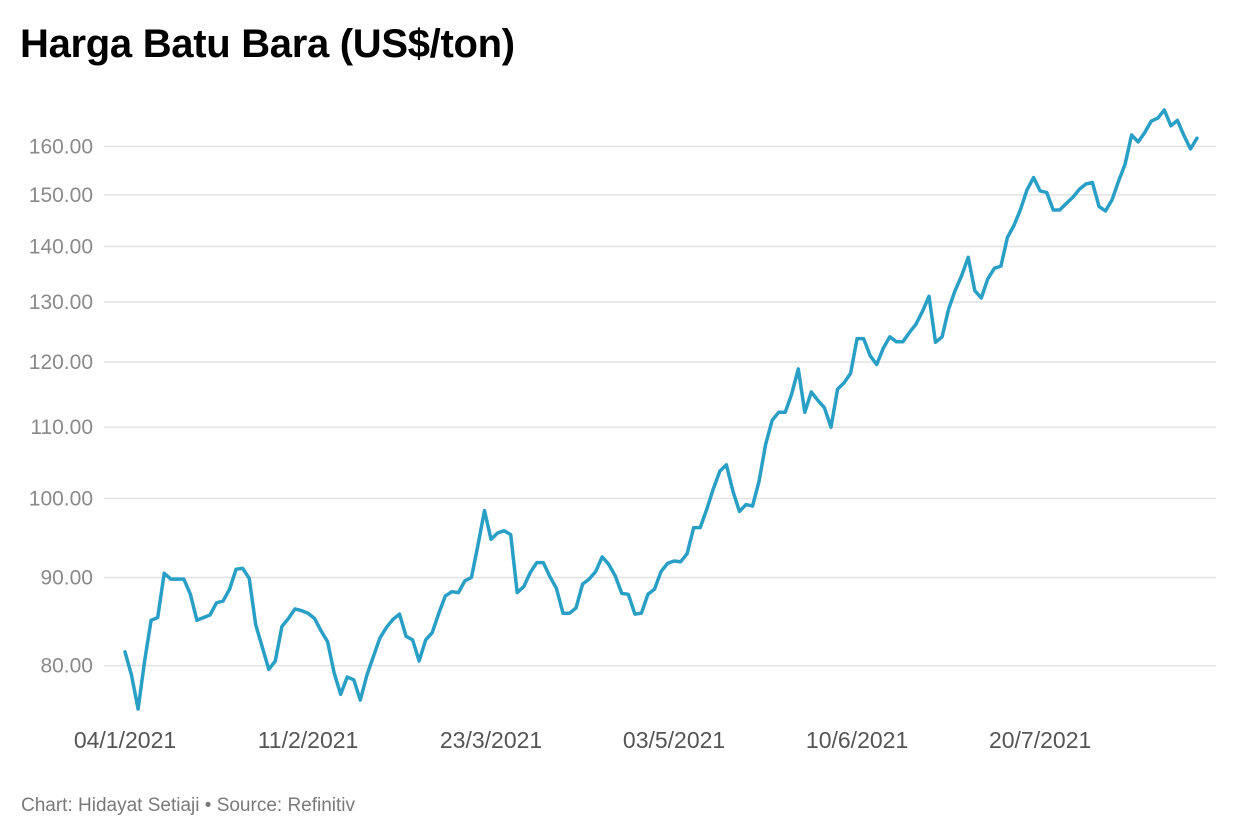  What do you see at coordinates (61, 147) in the screenshot?
I see `y-tick-label: 160.00` at bounding box center [61, 147].